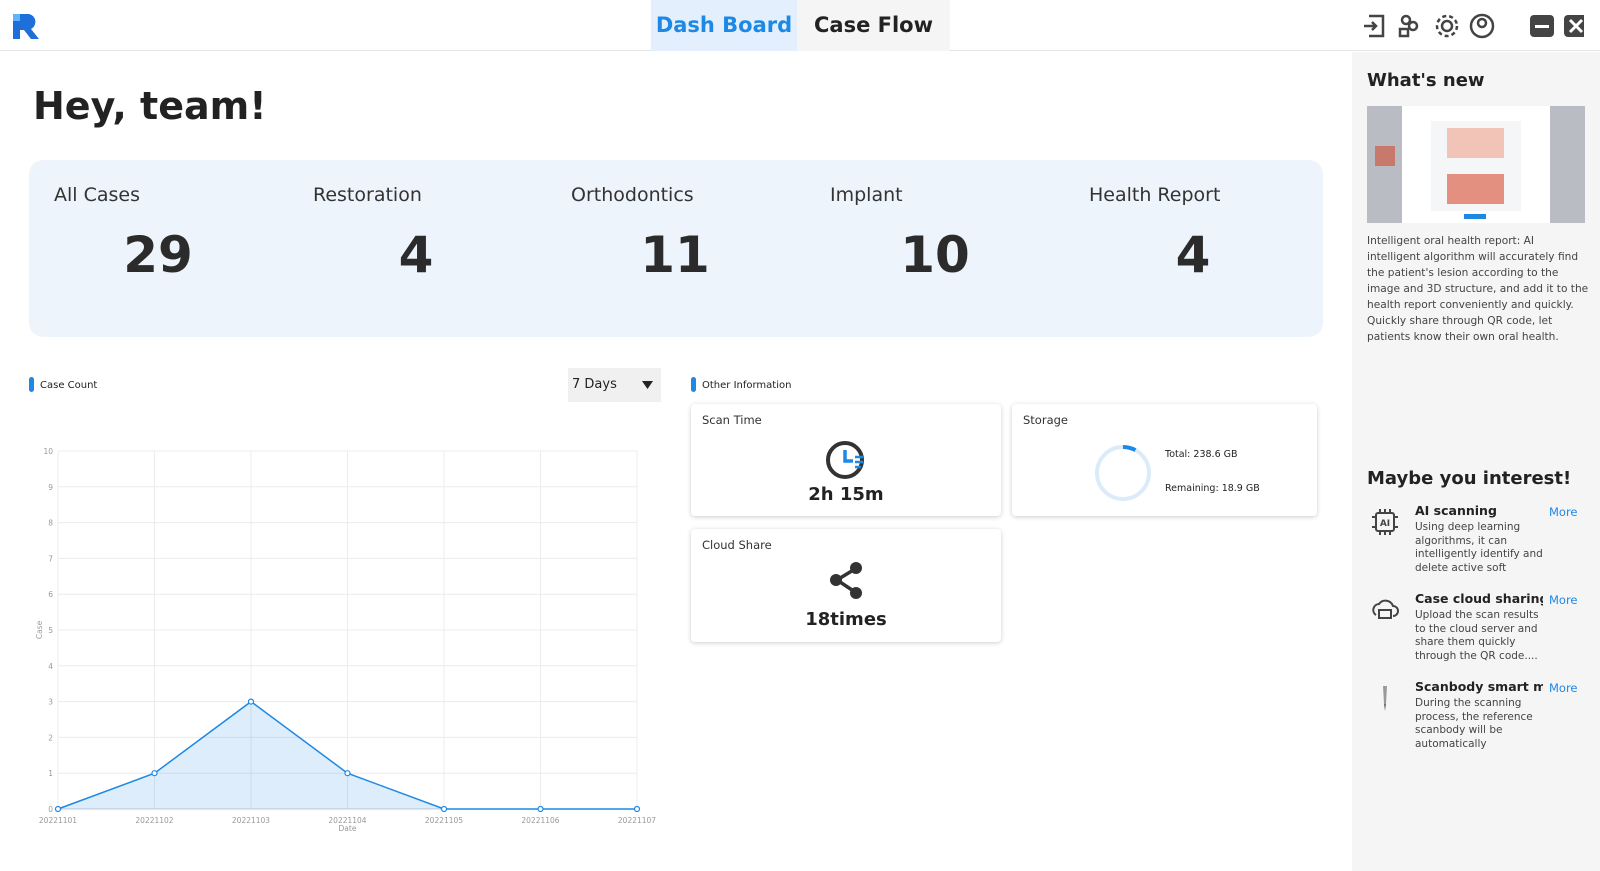 The width and height of the screenshot is (1600, 871). I want to click on range-select: 7 Days, so click(614, 385).